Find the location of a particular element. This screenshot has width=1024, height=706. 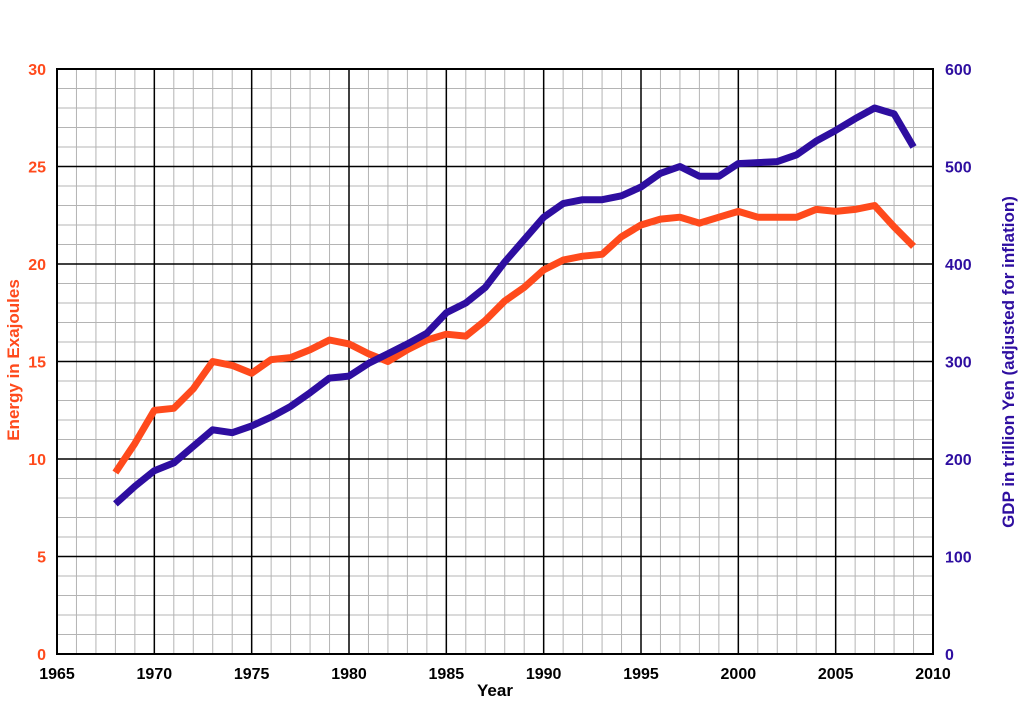

left-tick-label: 0 is located at coordinates (41, 655).